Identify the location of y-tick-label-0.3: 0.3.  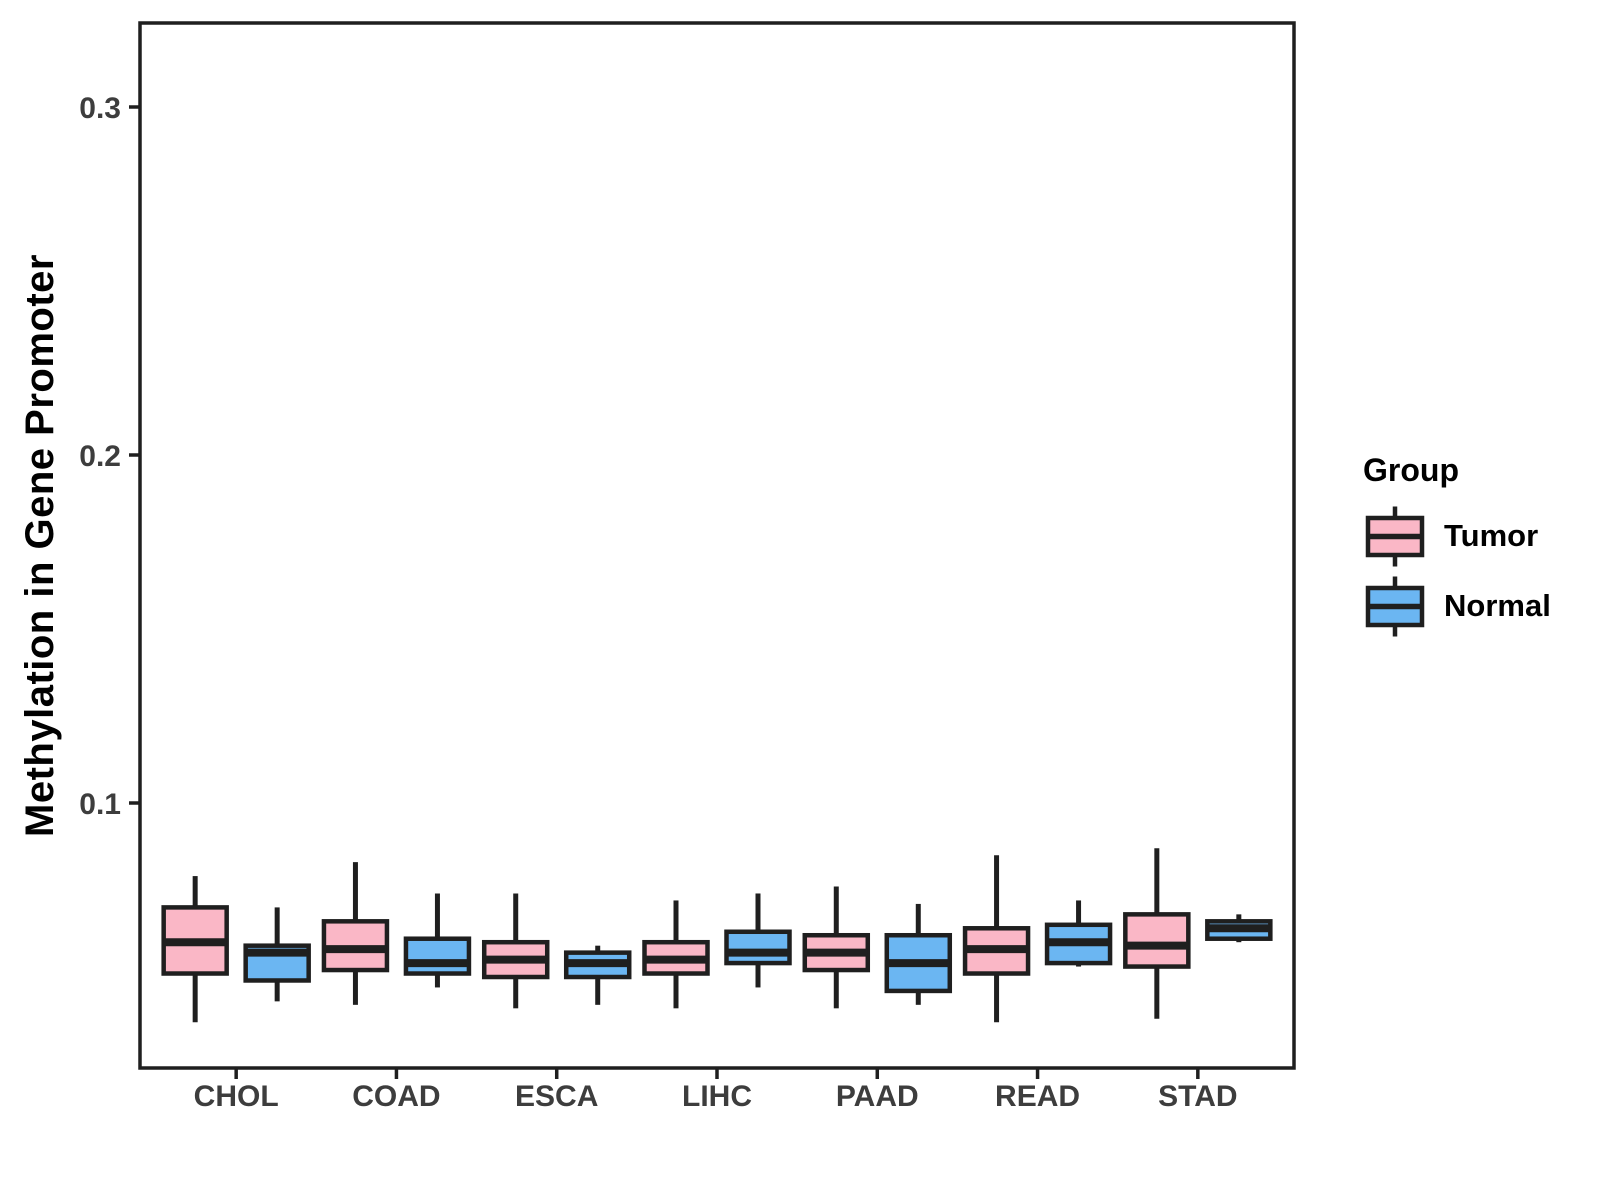
(100, 108).